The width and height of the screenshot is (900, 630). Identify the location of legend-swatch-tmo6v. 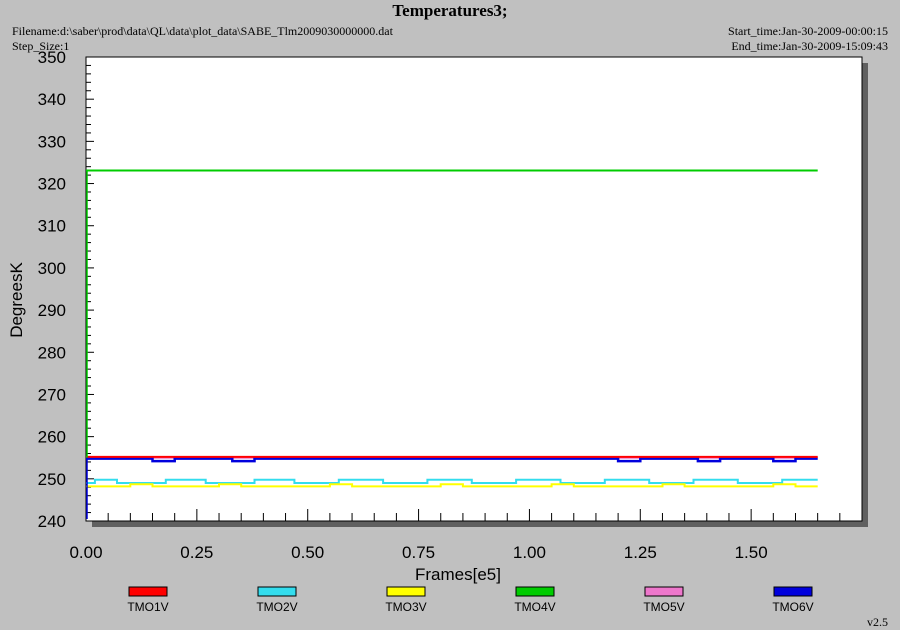
(793, 591).